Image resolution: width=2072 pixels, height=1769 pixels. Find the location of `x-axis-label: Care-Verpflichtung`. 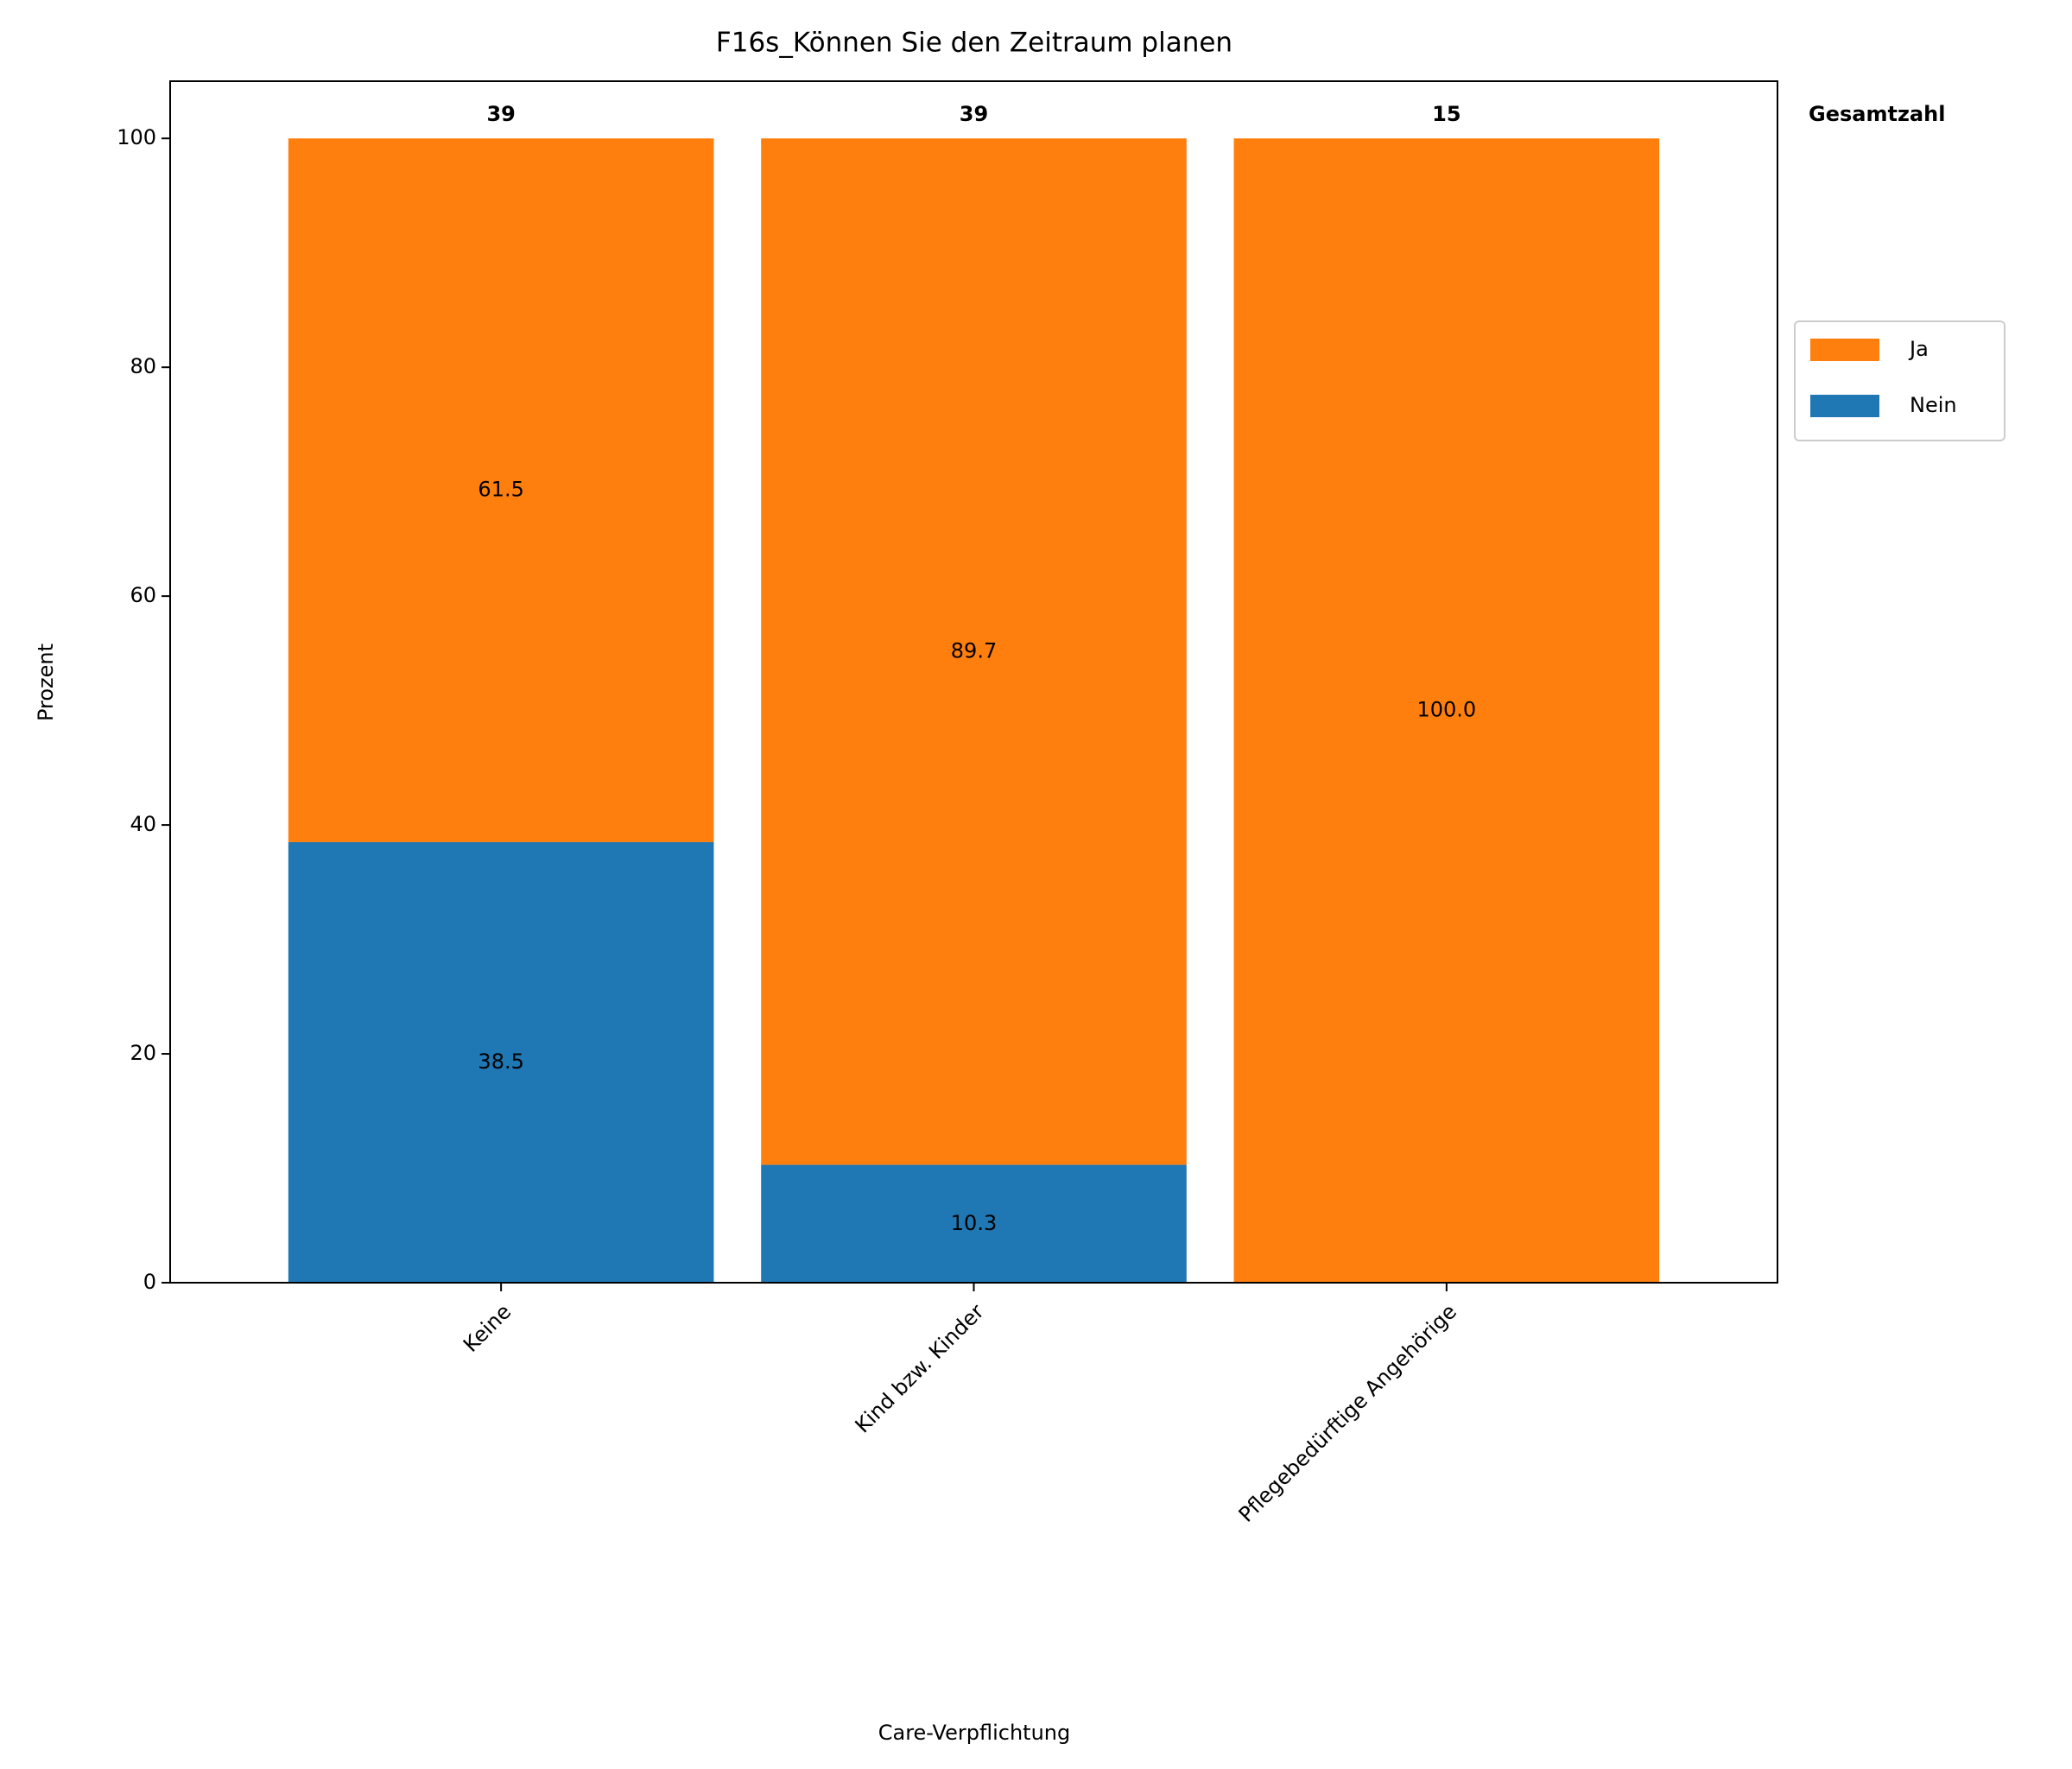

x-axis-label: Care-Verpflichtung is located at coordinates (975, 1733).